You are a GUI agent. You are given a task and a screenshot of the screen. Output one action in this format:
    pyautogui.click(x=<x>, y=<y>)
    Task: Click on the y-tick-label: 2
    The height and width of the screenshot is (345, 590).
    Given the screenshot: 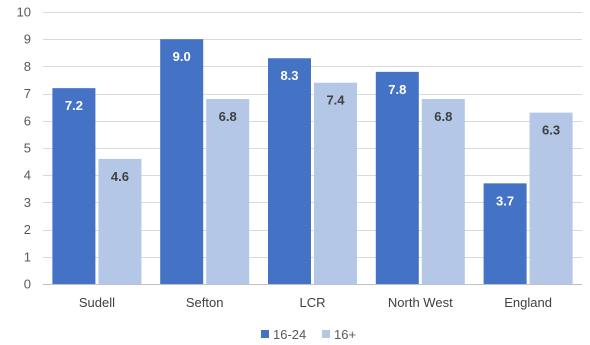 What is the action you would take?
    pyautogui.click(x=27, y=229)
    